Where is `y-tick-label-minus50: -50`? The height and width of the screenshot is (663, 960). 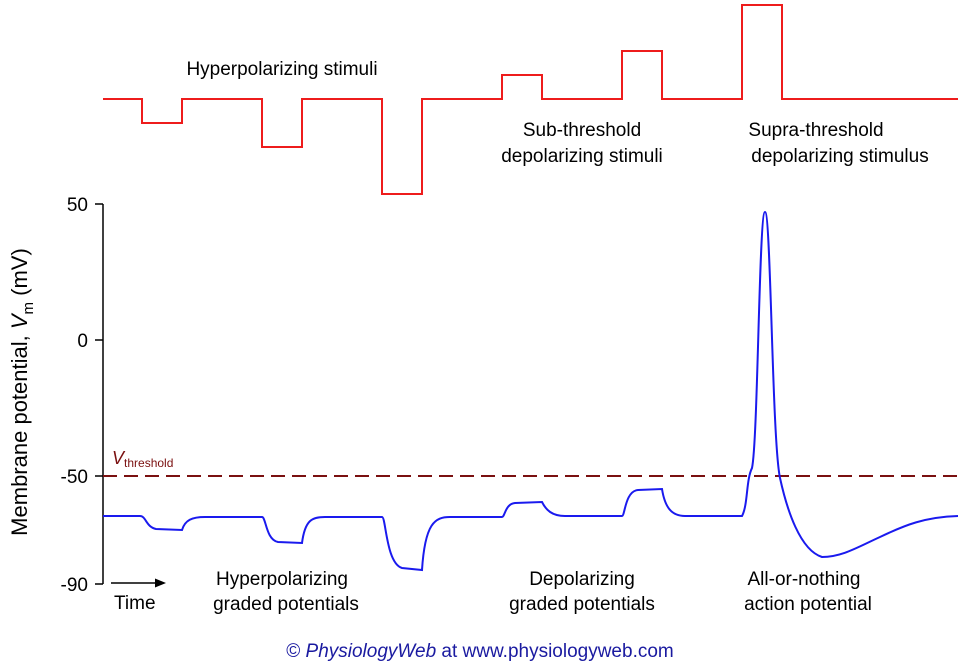
y-tick-label-minus50: -50 is located at coordinates (74, 477).